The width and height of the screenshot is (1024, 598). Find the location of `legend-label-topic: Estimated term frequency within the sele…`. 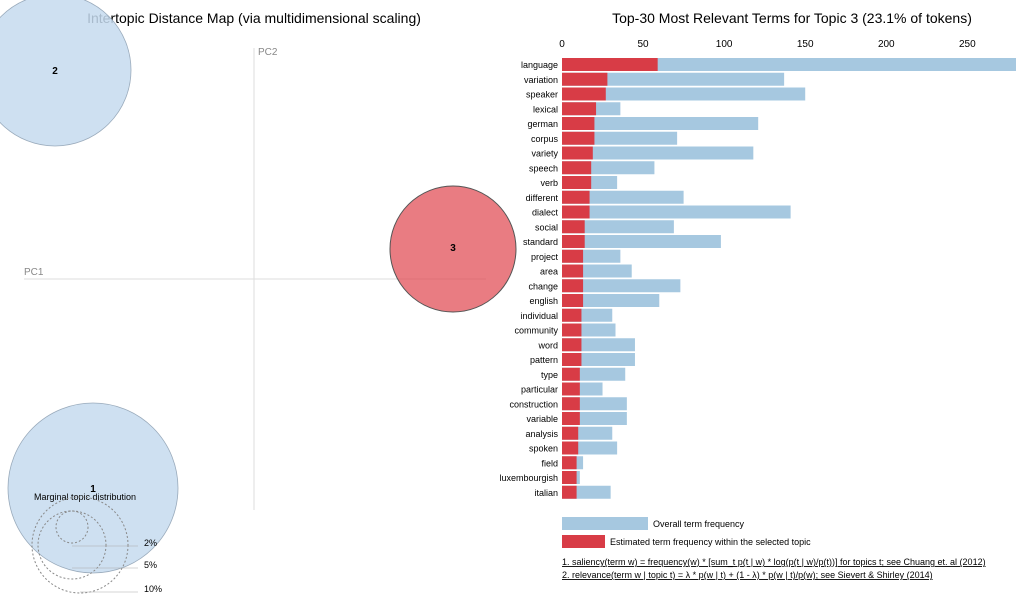

legend-label-topic: Estimated term frequency within the sele… is located at coordinates (710, 542).